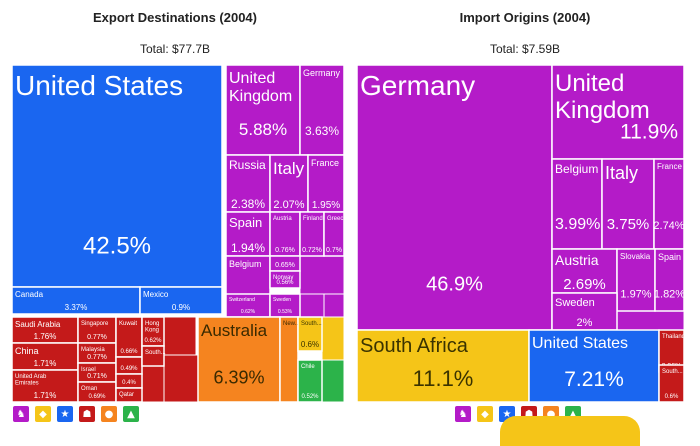  Describe the element at coordinates (263, 129) in the screenshot. I see `export-tile-value: 5.88%` at that location.